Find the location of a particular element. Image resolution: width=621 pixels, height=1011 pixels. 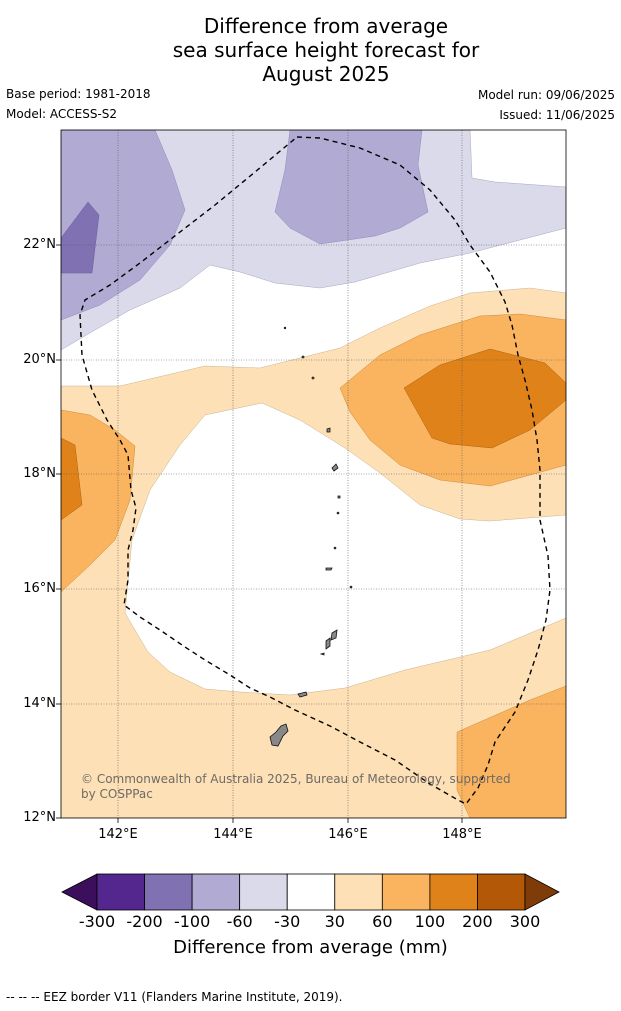

island-sarigan is located at coordinates (335, 548).